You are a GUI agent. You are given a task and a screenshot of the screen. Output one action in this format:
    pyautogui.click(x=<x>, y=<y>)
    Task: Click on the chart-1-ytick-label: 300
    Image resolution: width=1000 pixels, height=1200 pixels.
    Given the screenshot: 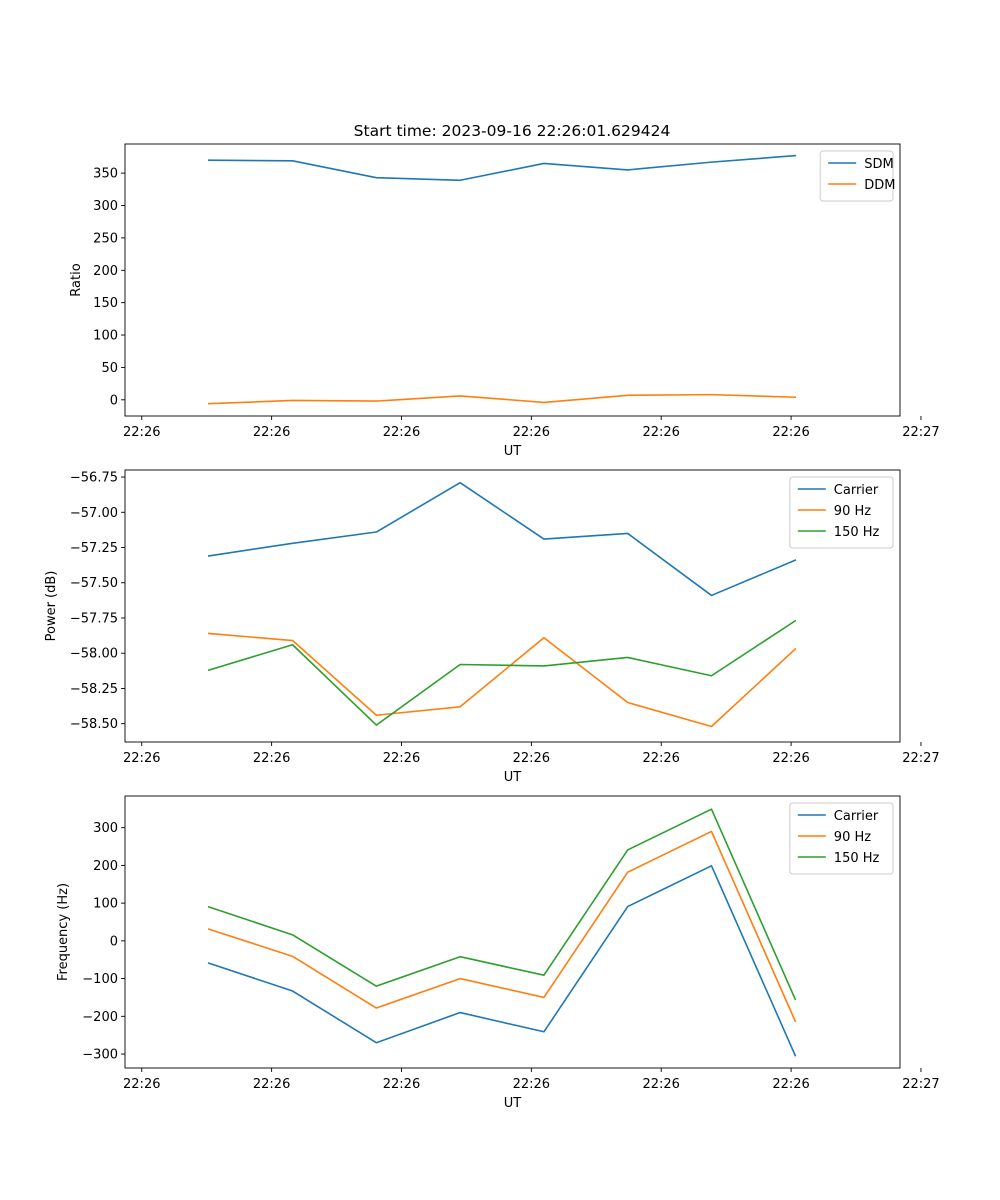 What is the action you would take?
    pyautogui.click(x=105, y=206)
    